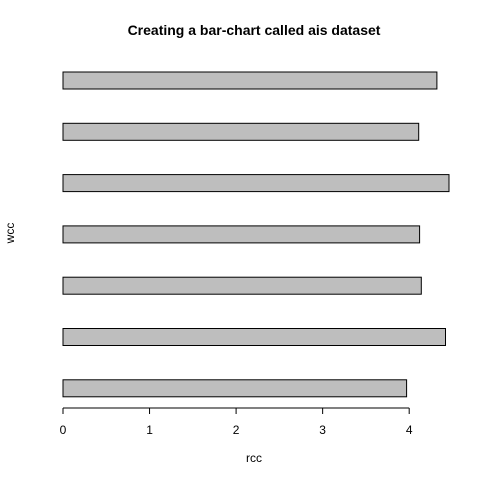  I want to click on x-tick-label: 4, so click(409, 430).